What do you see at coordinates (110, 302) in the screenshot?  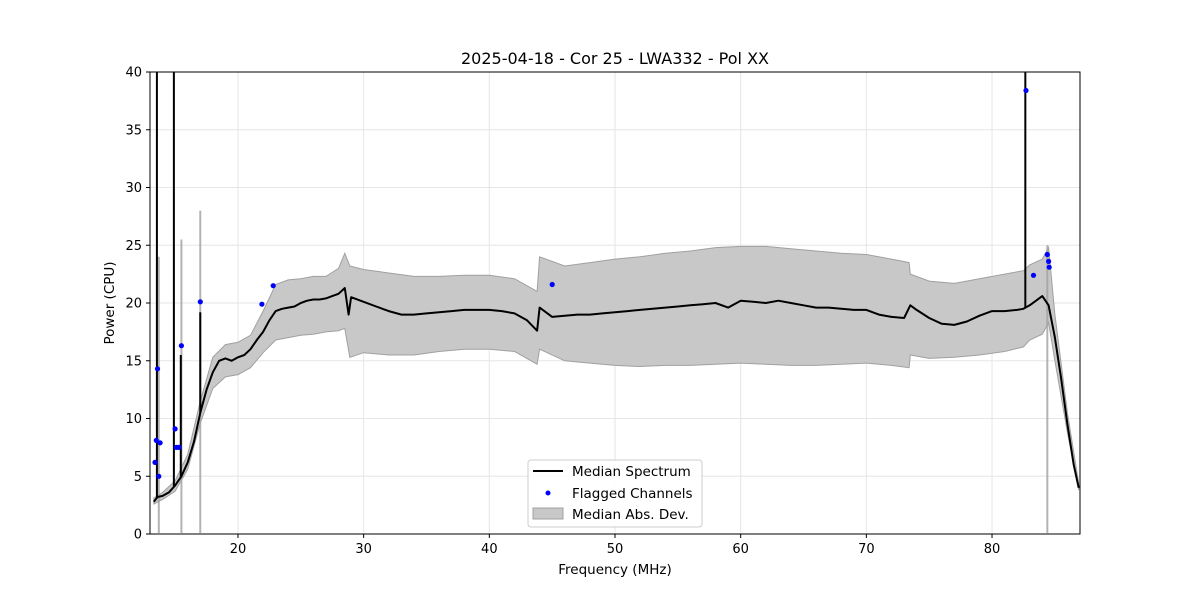 I see `y-axis-label: Power (CPU)` at bounding box center [110, 302].